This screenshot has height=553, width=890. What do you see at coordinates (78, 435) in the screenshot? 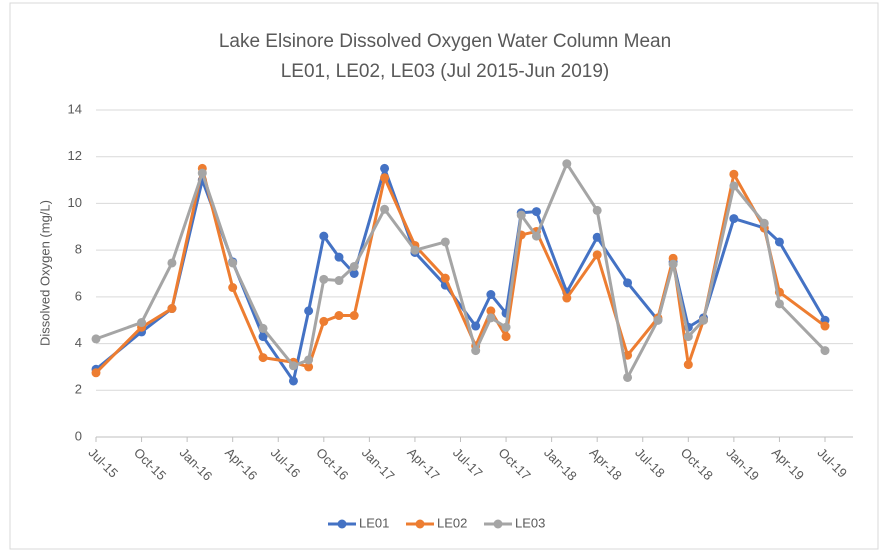
I see `y-tick-label: 0` at bounding box center [78, 435].